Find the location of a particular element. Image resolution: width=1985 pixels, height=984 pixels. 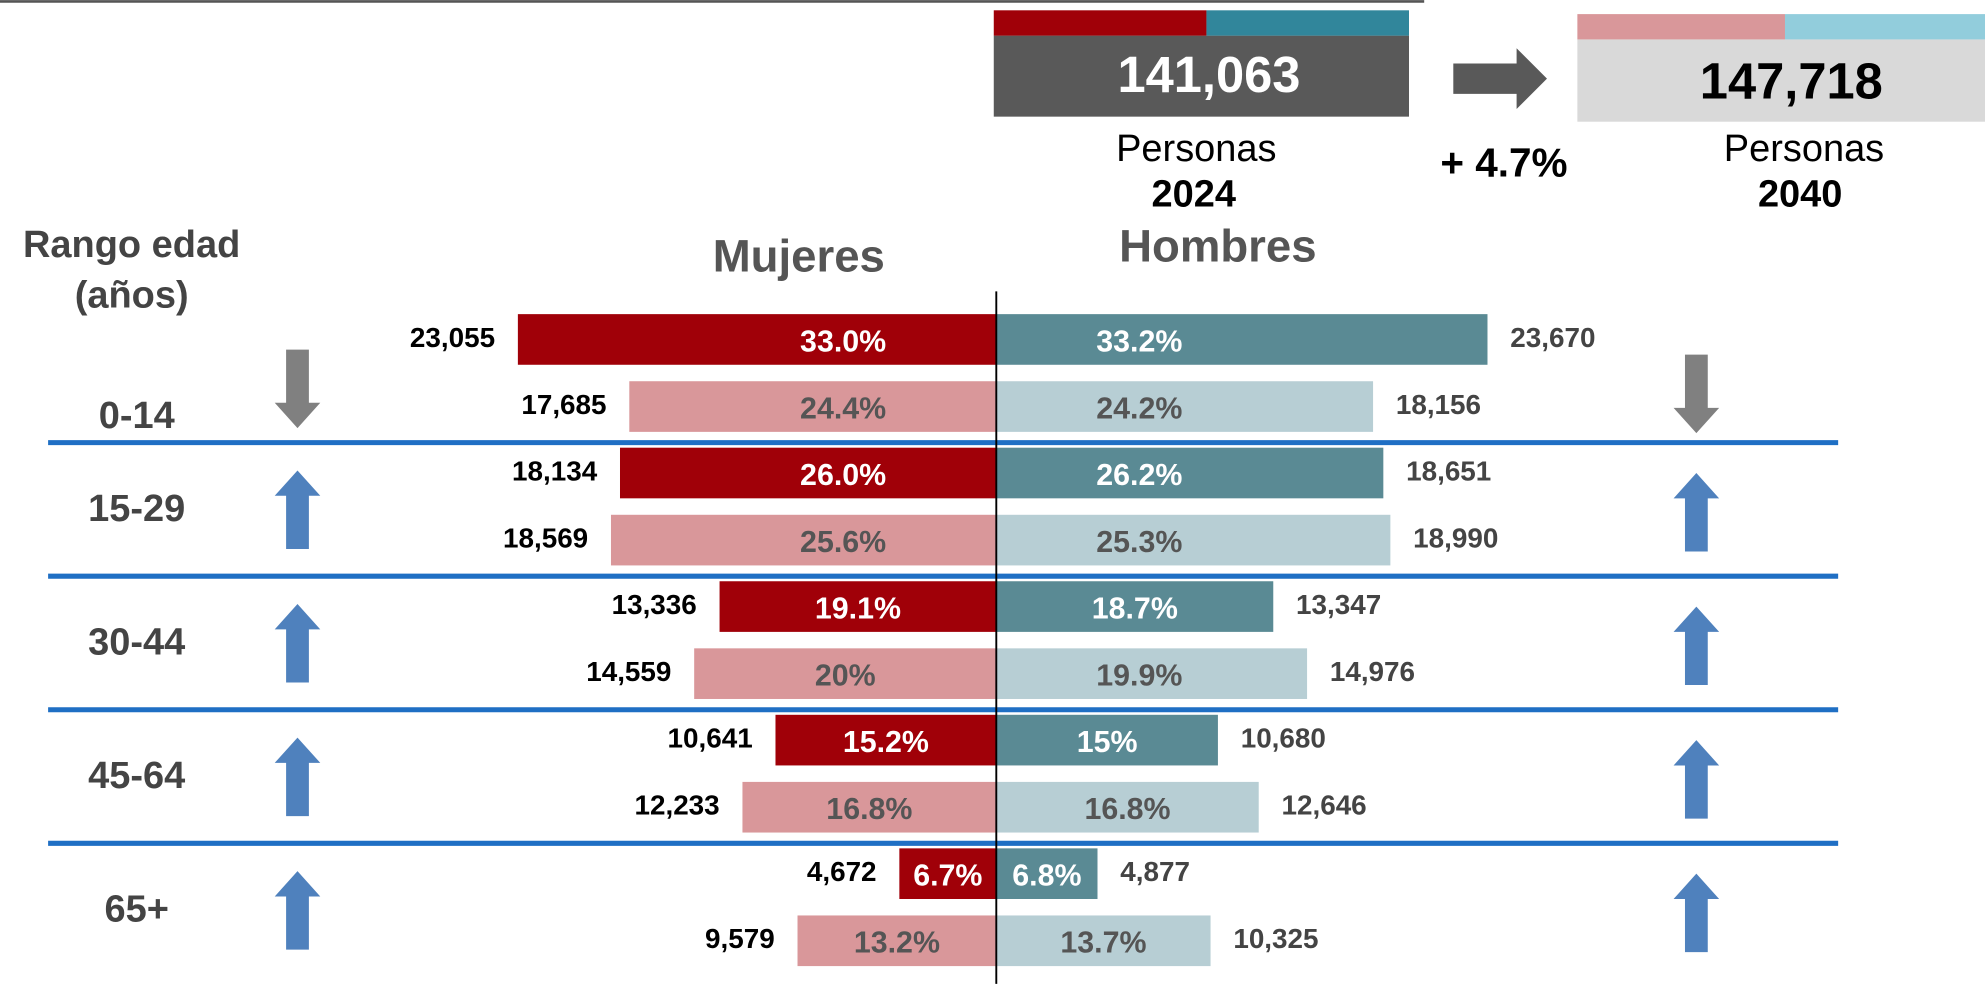

strip-women-2040 is located at coordinates (1681, 27).